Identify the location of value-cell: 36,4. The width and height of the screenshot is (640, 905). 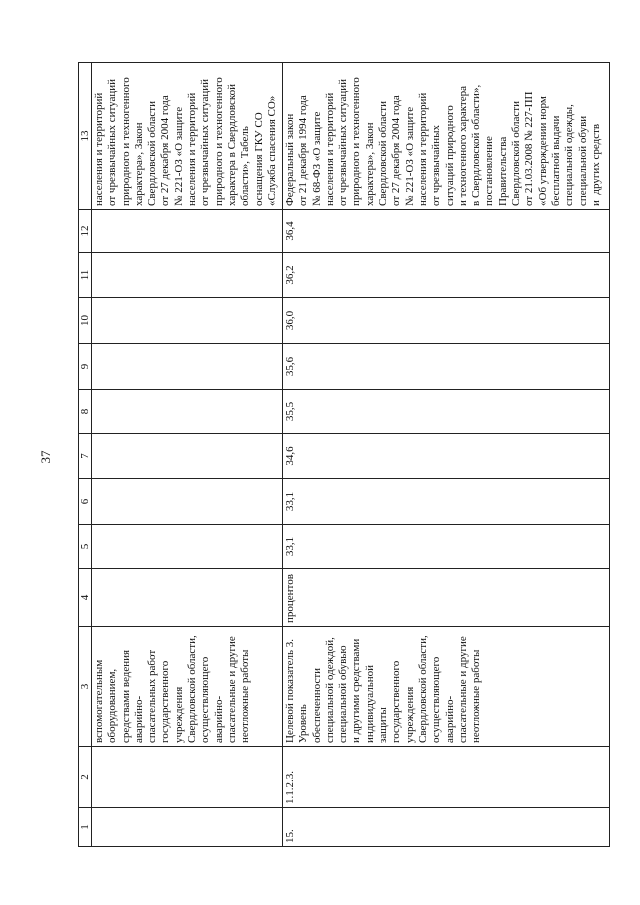
(446, 231).